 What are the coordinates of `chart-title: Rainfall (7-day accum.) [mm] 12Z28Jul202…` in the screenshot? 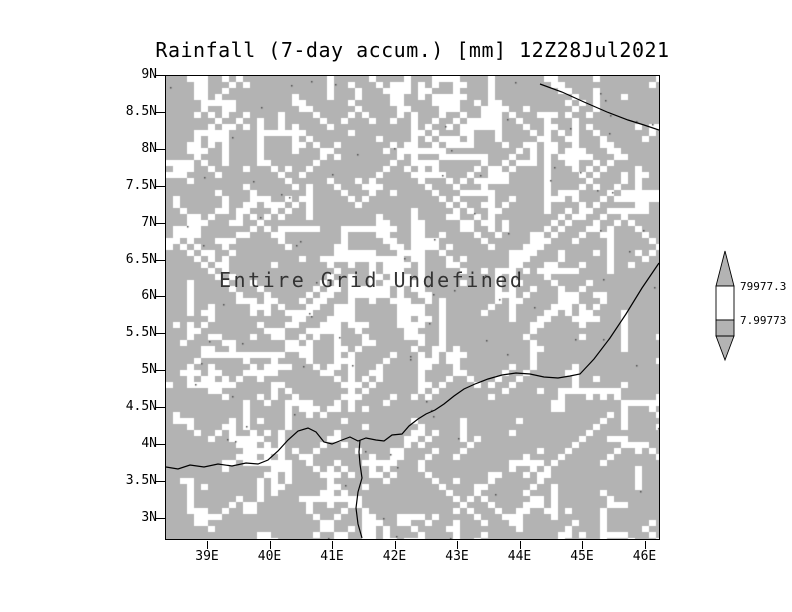 It's located at (412, 50).